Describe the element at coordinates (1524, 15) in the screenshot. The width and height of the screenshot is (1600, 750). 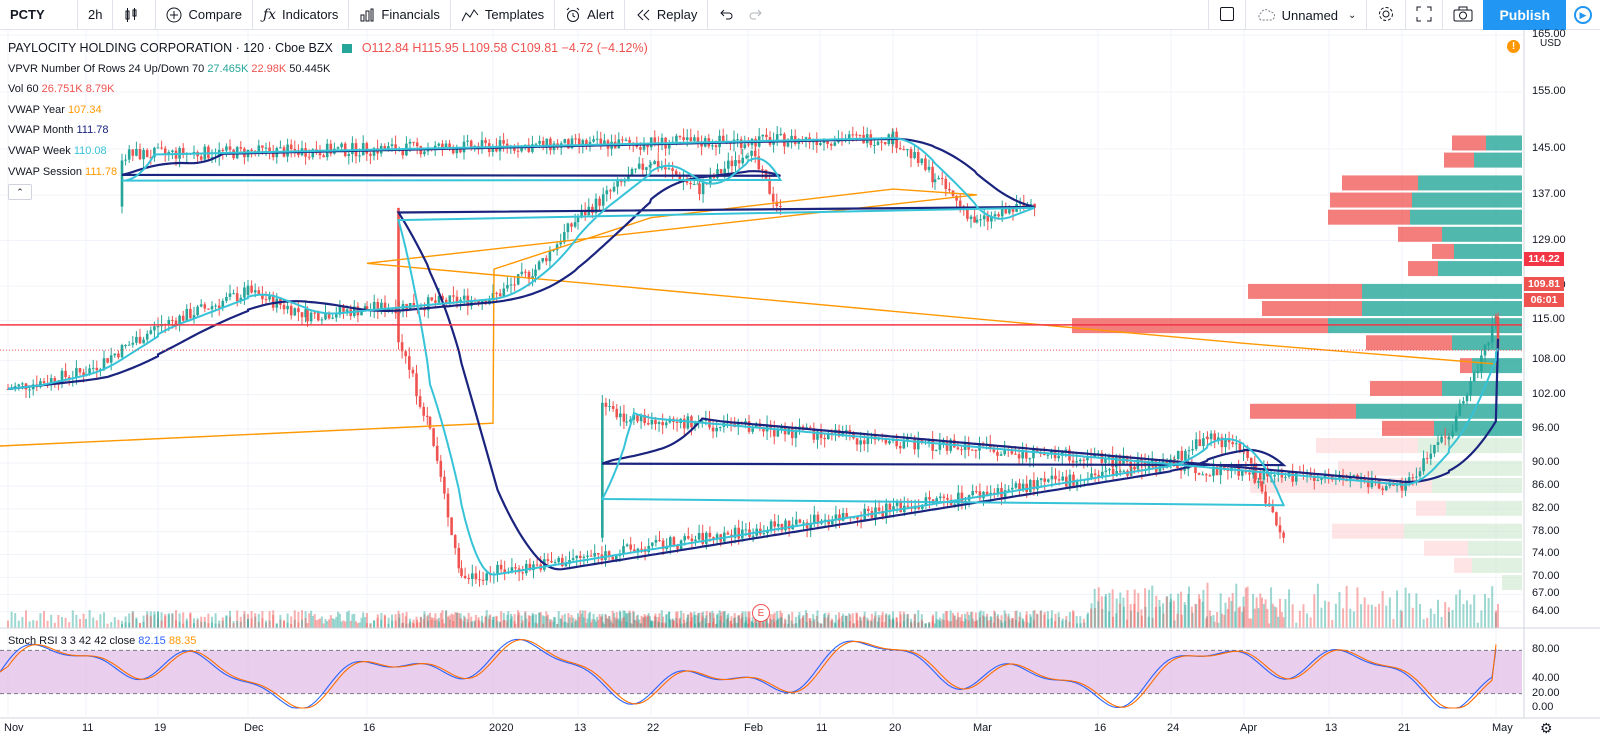
I see `publish-button: Publish` at that location.